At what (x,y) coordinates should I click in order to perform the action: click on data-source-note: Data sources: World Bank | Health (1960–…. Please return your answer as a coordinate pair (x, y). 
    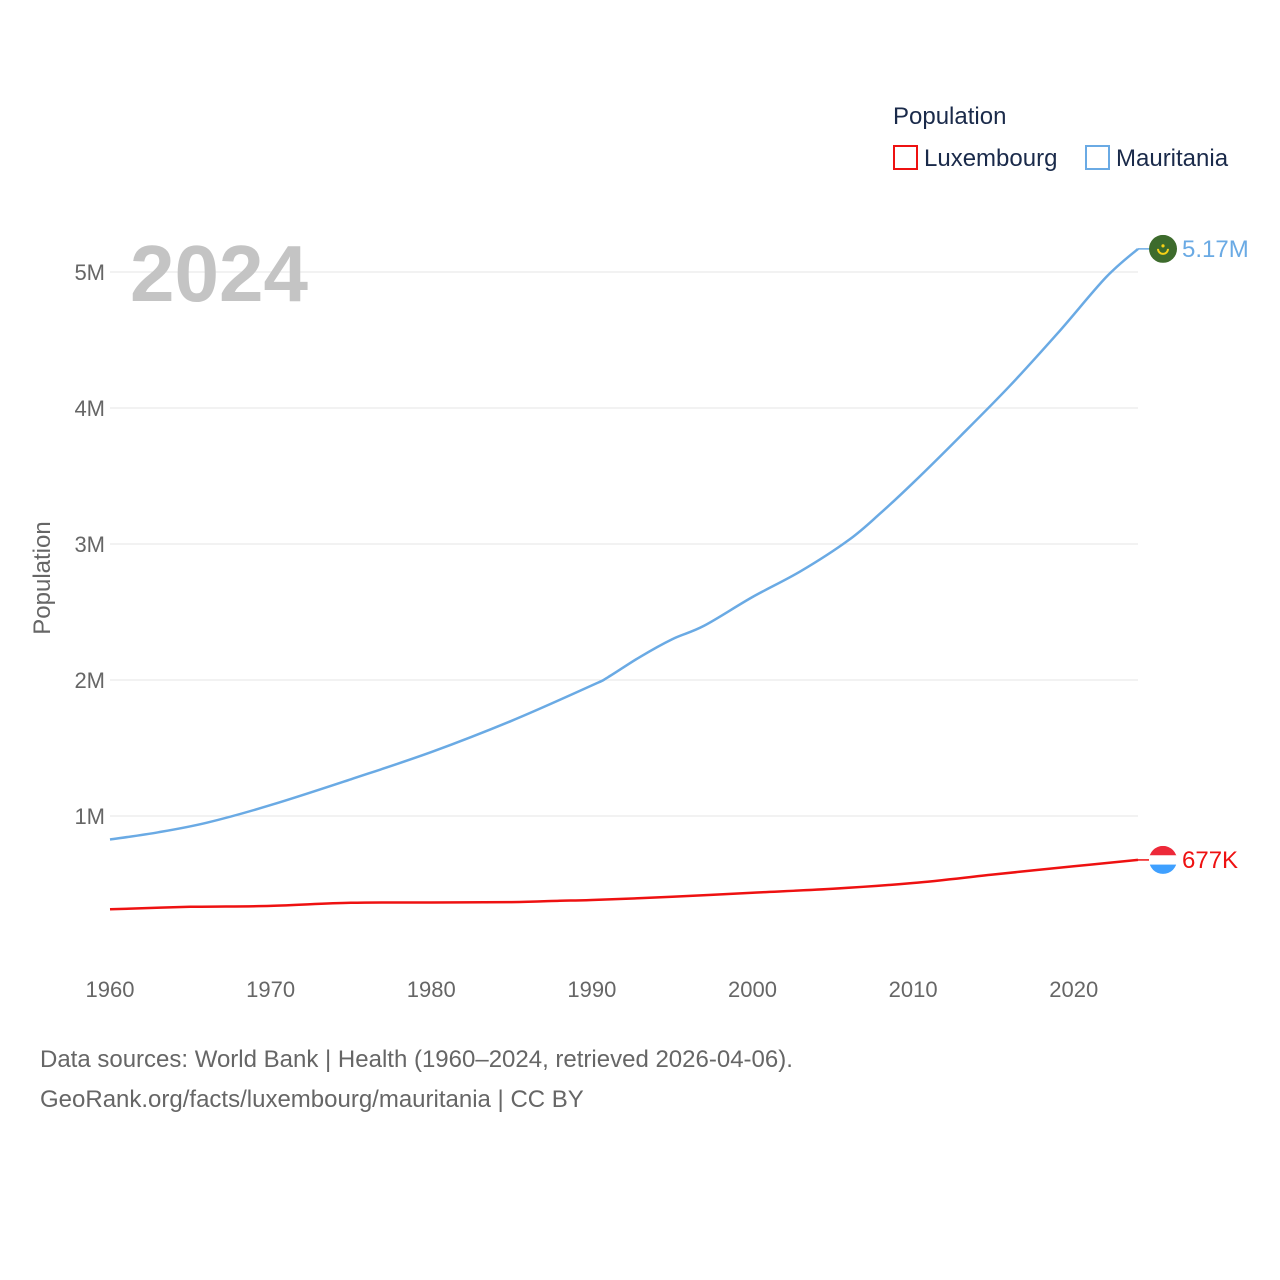
    Looking at the image, I should click on (416, 1059).